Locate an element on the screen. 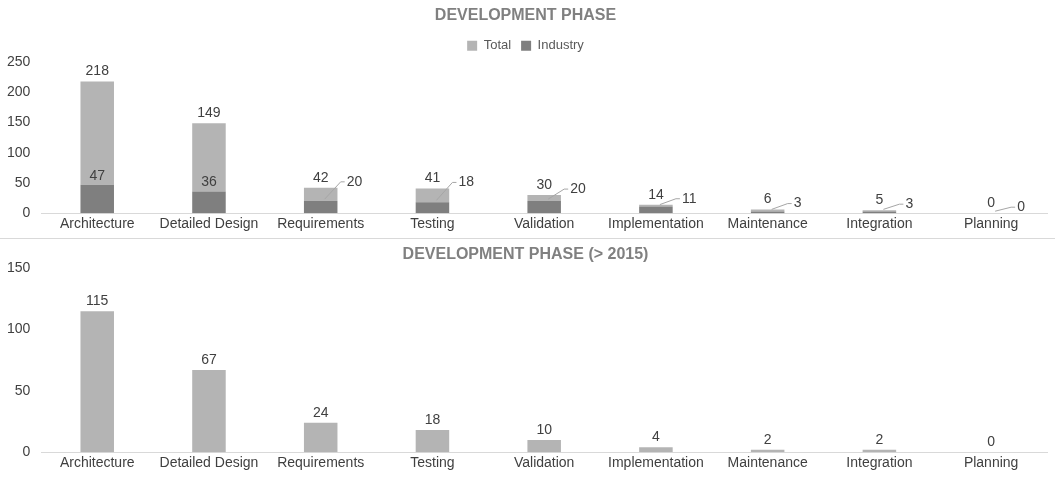 The height and width of the screenshot is (481, 1055). chart-title: DEVELOPMENT PHASE is located at coordinates (525, 15).